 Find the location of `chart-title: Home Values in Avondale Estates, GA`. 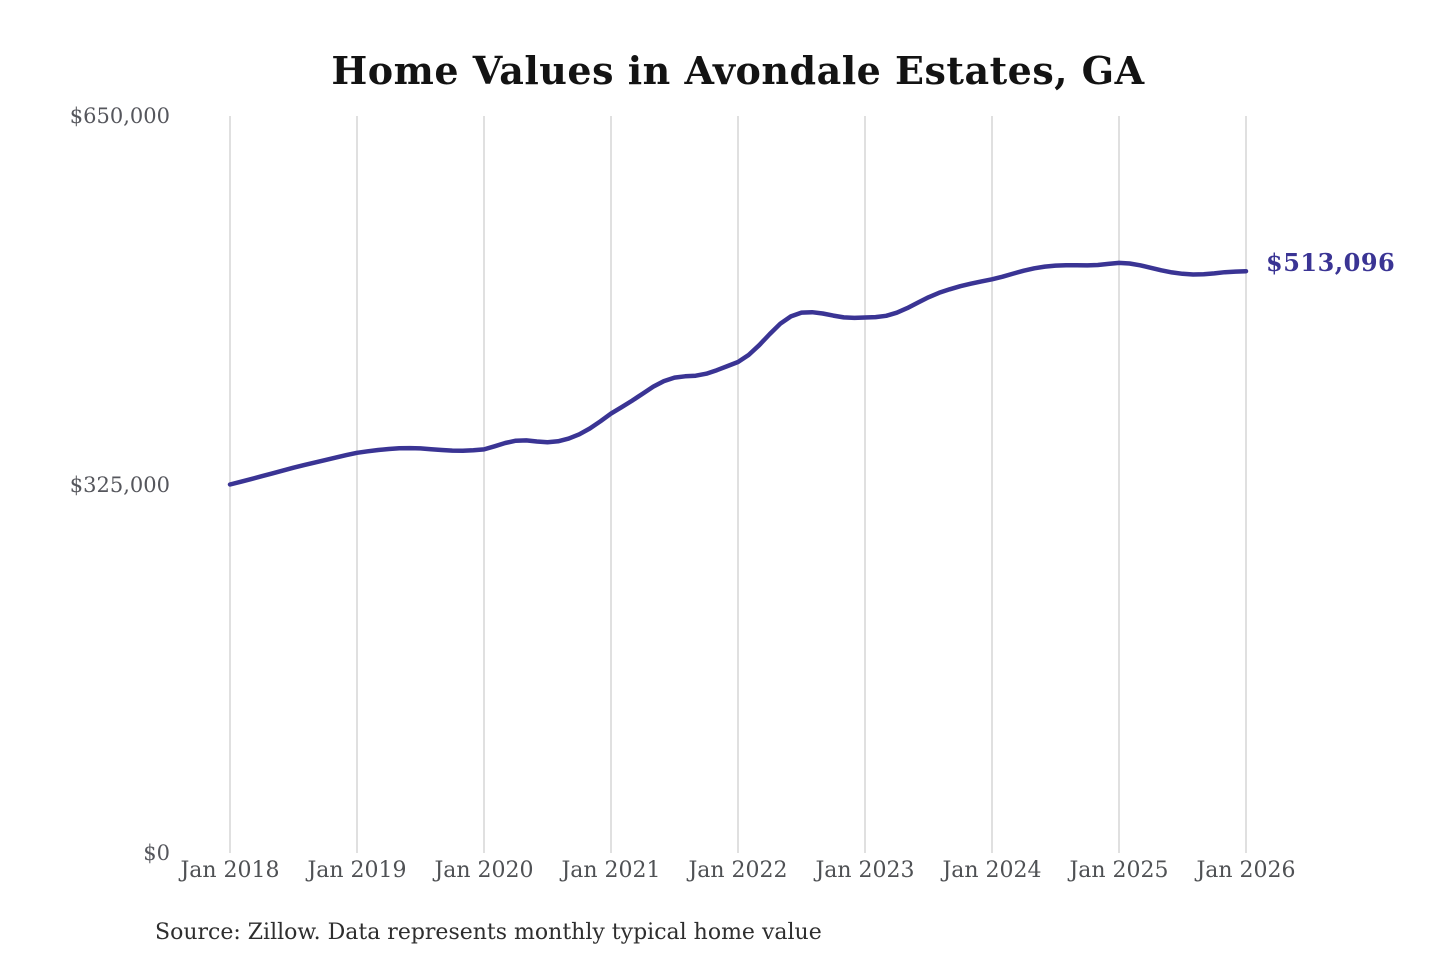

chart-title: Home Values in Avondale Estates, GA is located at coordinates (738, 70).